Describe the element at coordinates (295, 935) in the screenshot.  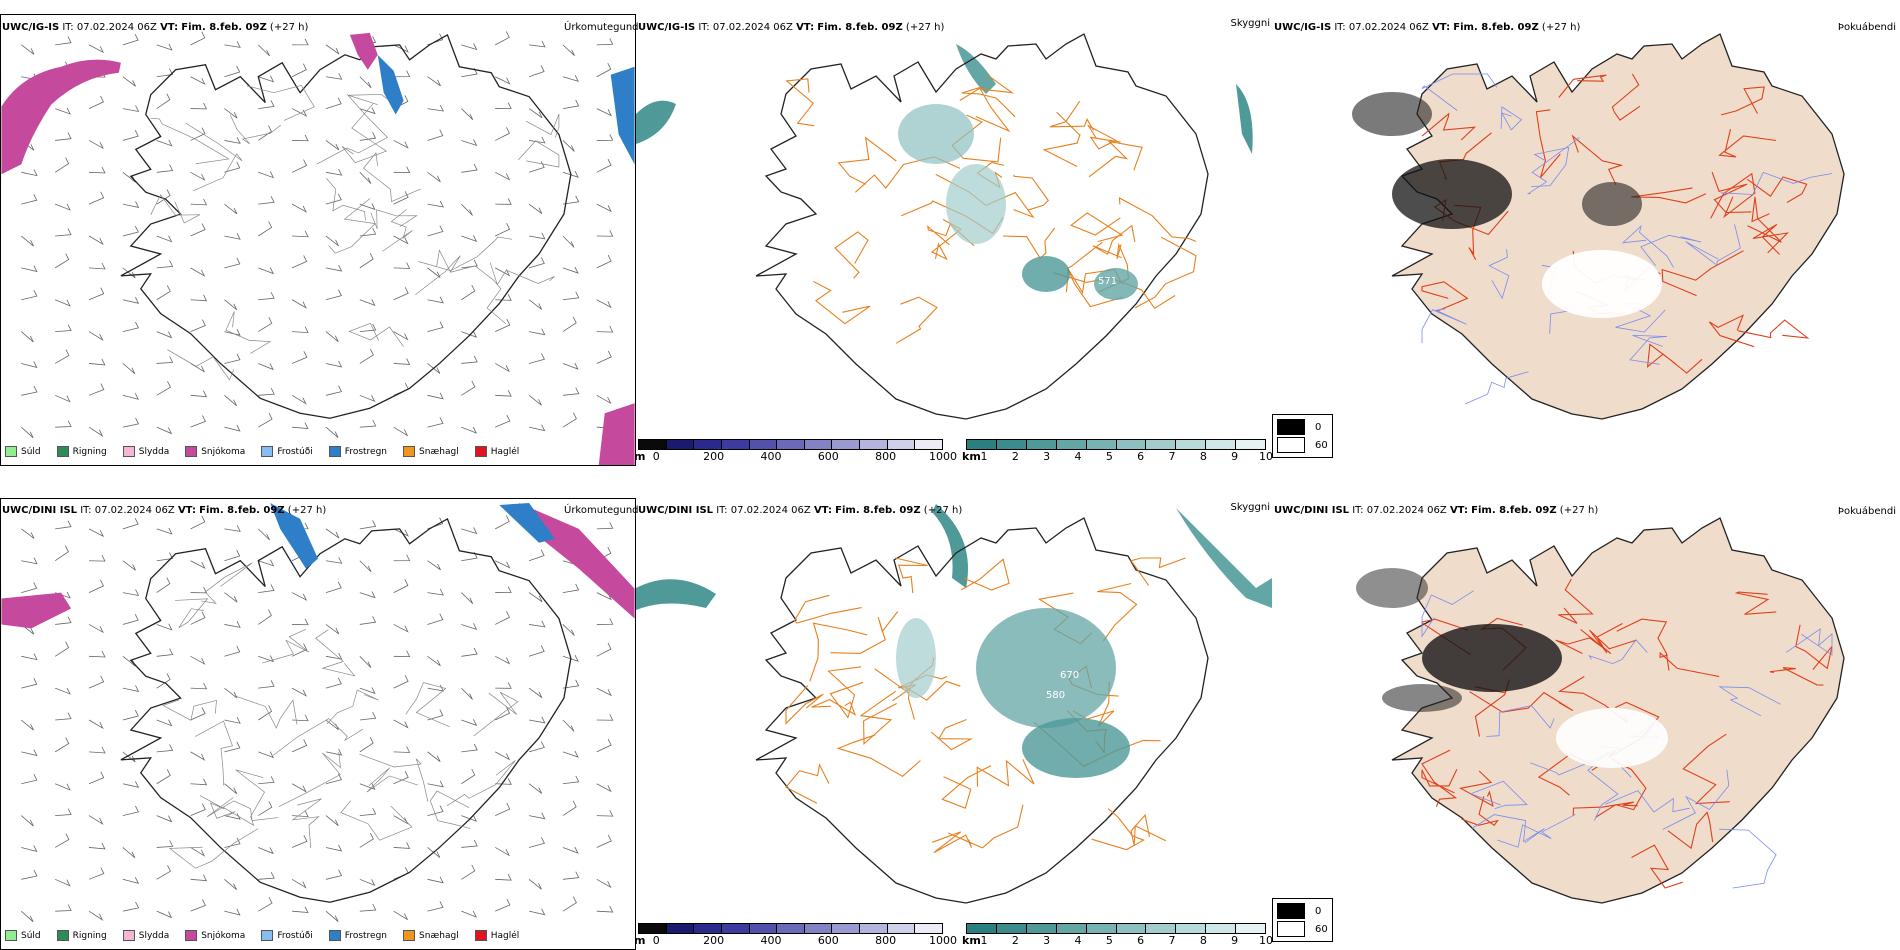
I see `legend-label: Frostúði` at that location.